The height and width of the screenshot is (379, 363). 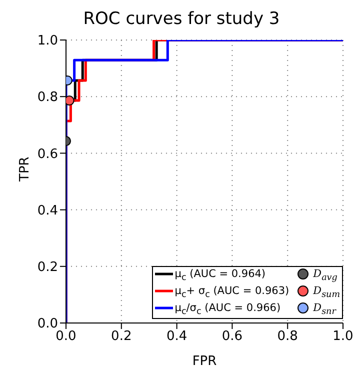 I want to click on y-tick-label: 1.0, so click(x=47, y=41).